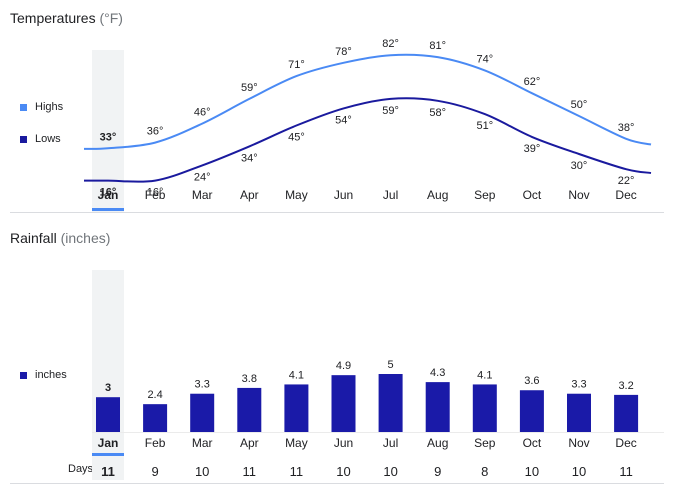 The height and width of the screenshot is (494, 674). I want to click on rain-days-may: 11, so click(297, 471).